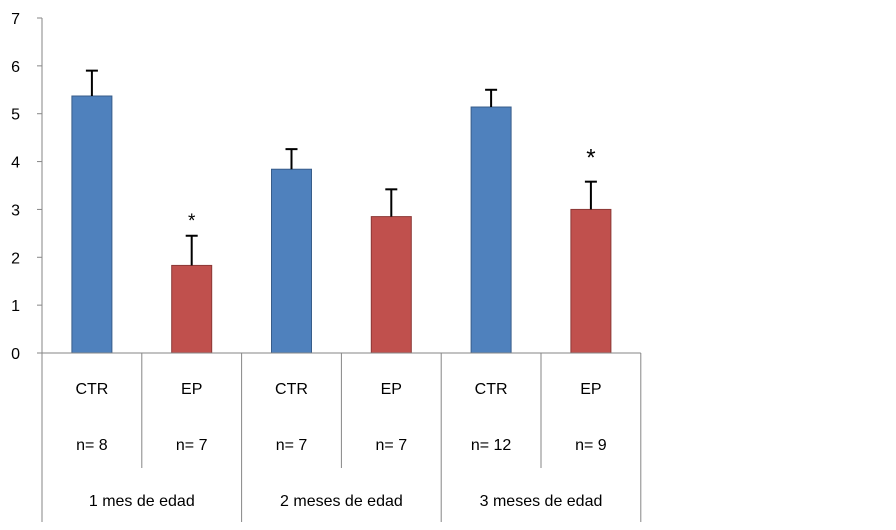  I want to click on sample-size-label: n= 9, so click(591, 445).